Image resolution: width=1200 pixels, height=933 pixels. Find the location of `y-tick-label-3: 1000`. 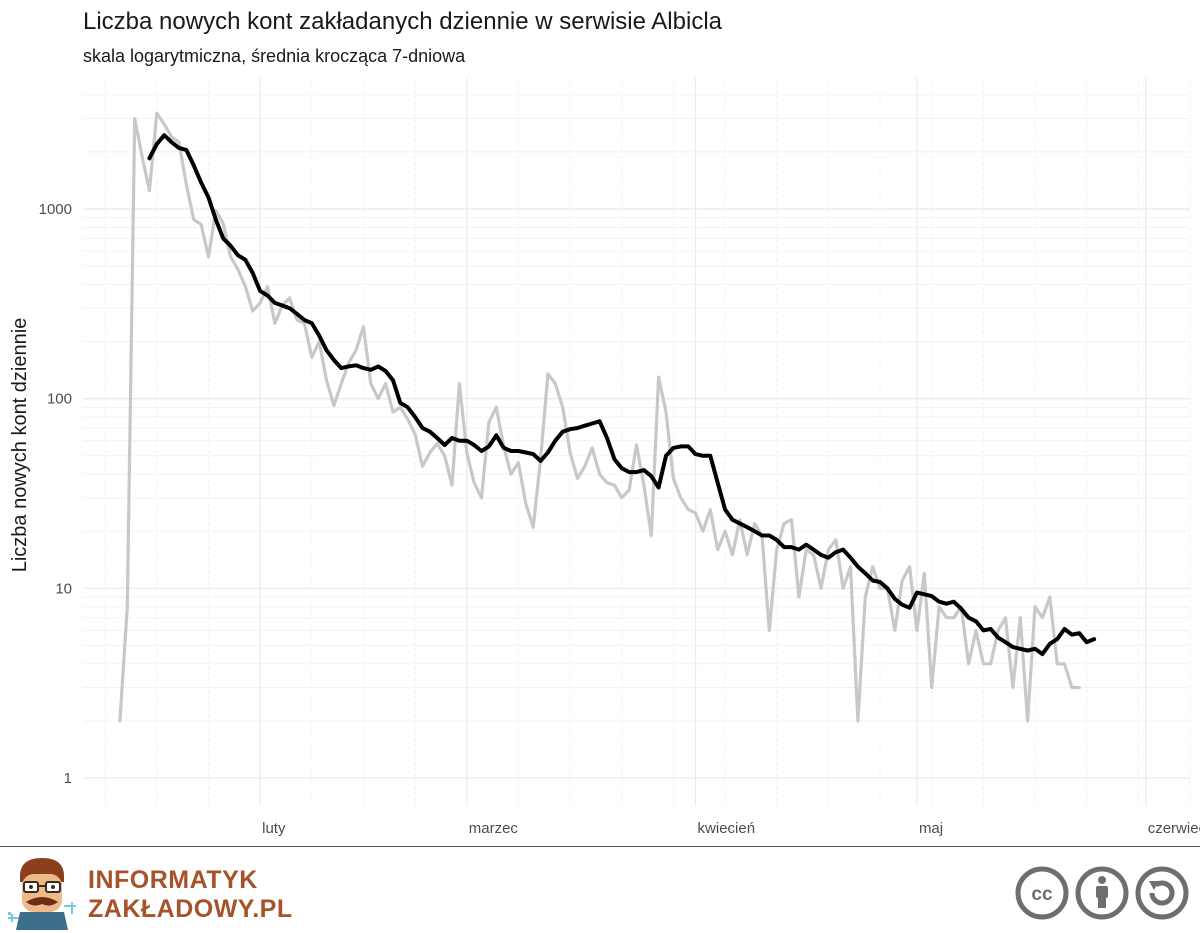

y-tick-label-3: 1000 is located at coordinates (55, 209).